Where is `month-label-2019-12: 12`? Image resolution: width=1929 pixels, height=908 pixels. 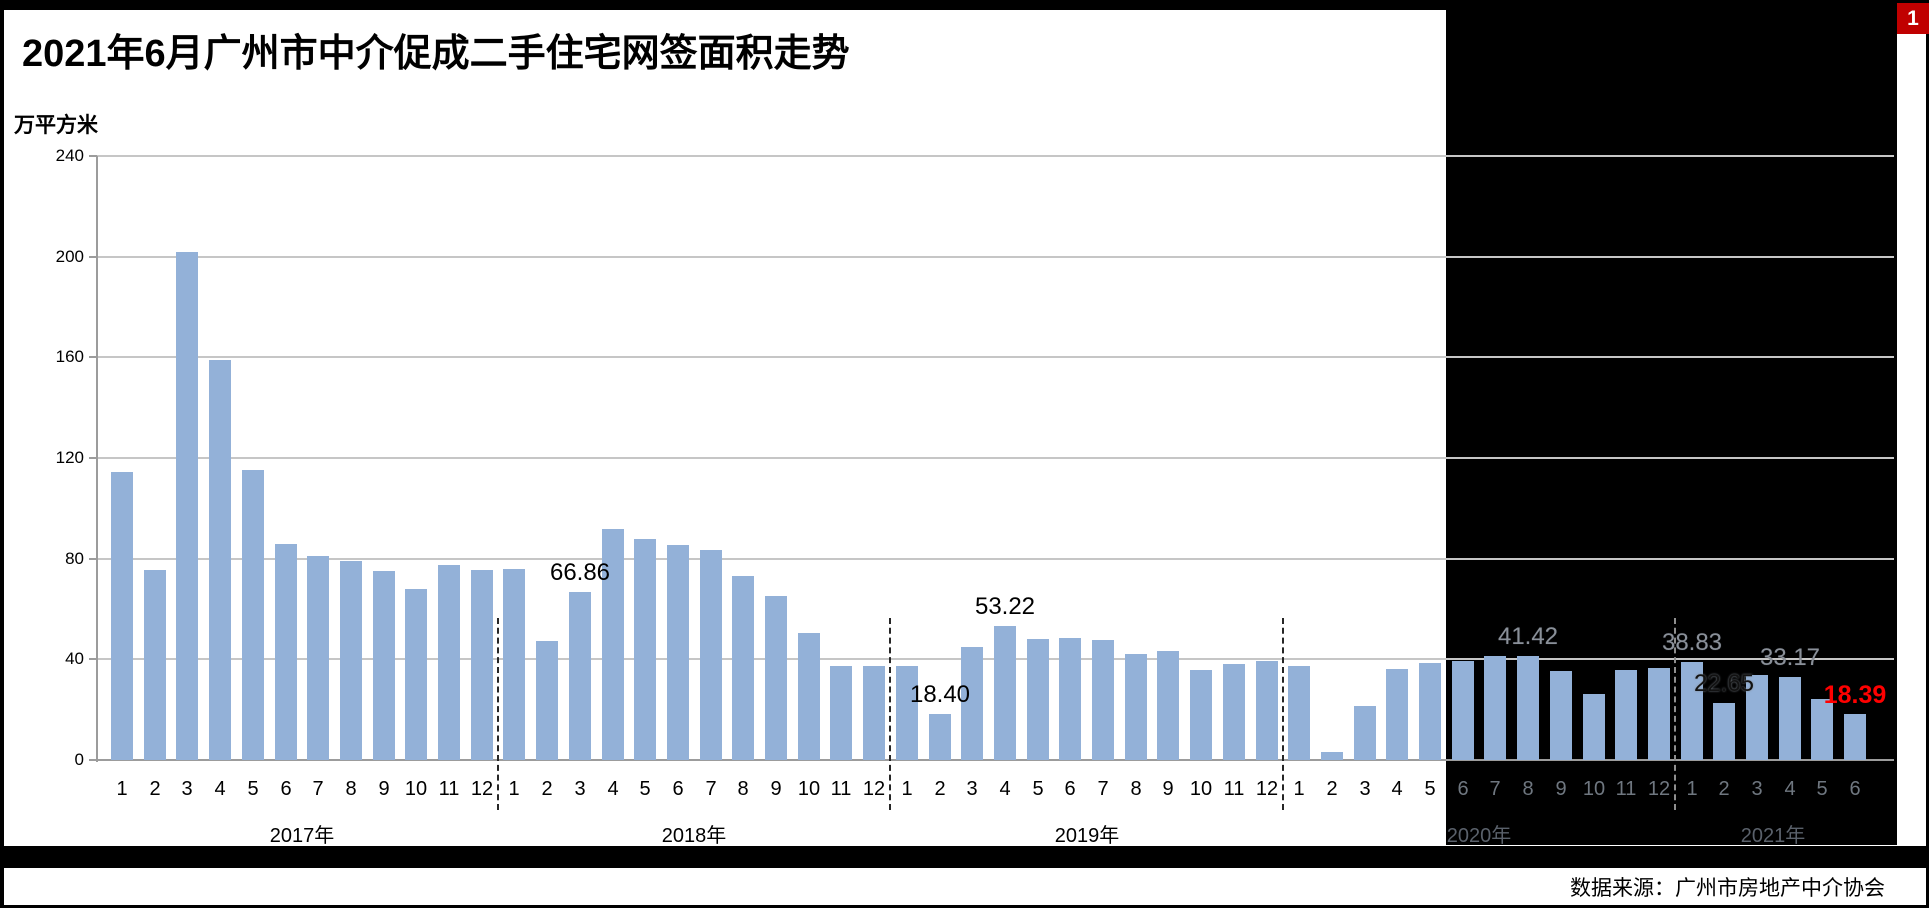
month-label-2019-12: 12 is located at coordinates (1267, 789).